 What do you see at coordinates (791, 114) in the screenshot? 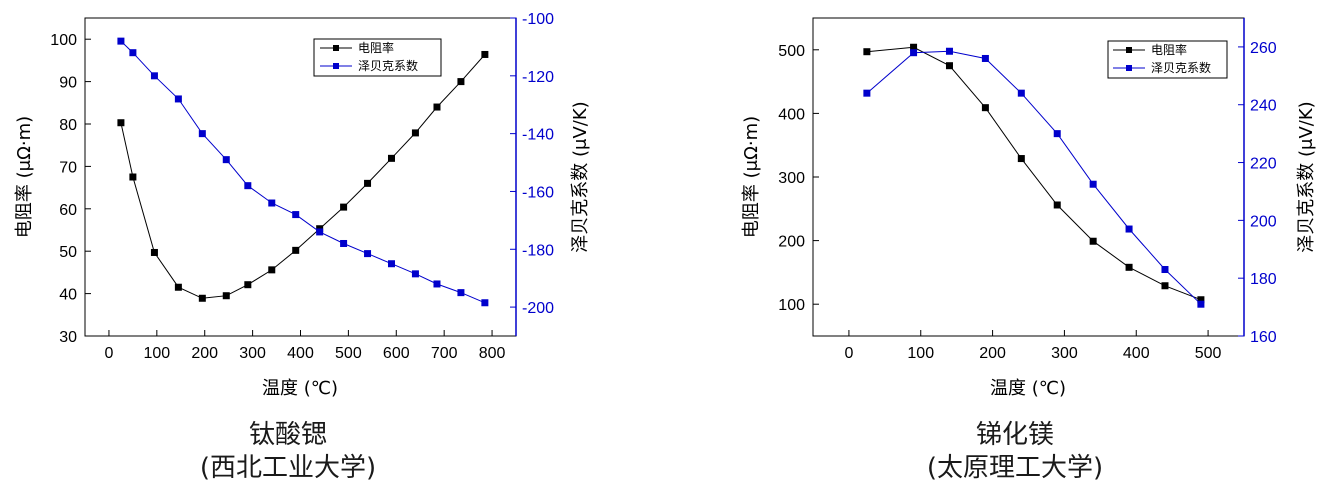
I see `y-tick-label-left: 400` at bounding box center [791, 114].